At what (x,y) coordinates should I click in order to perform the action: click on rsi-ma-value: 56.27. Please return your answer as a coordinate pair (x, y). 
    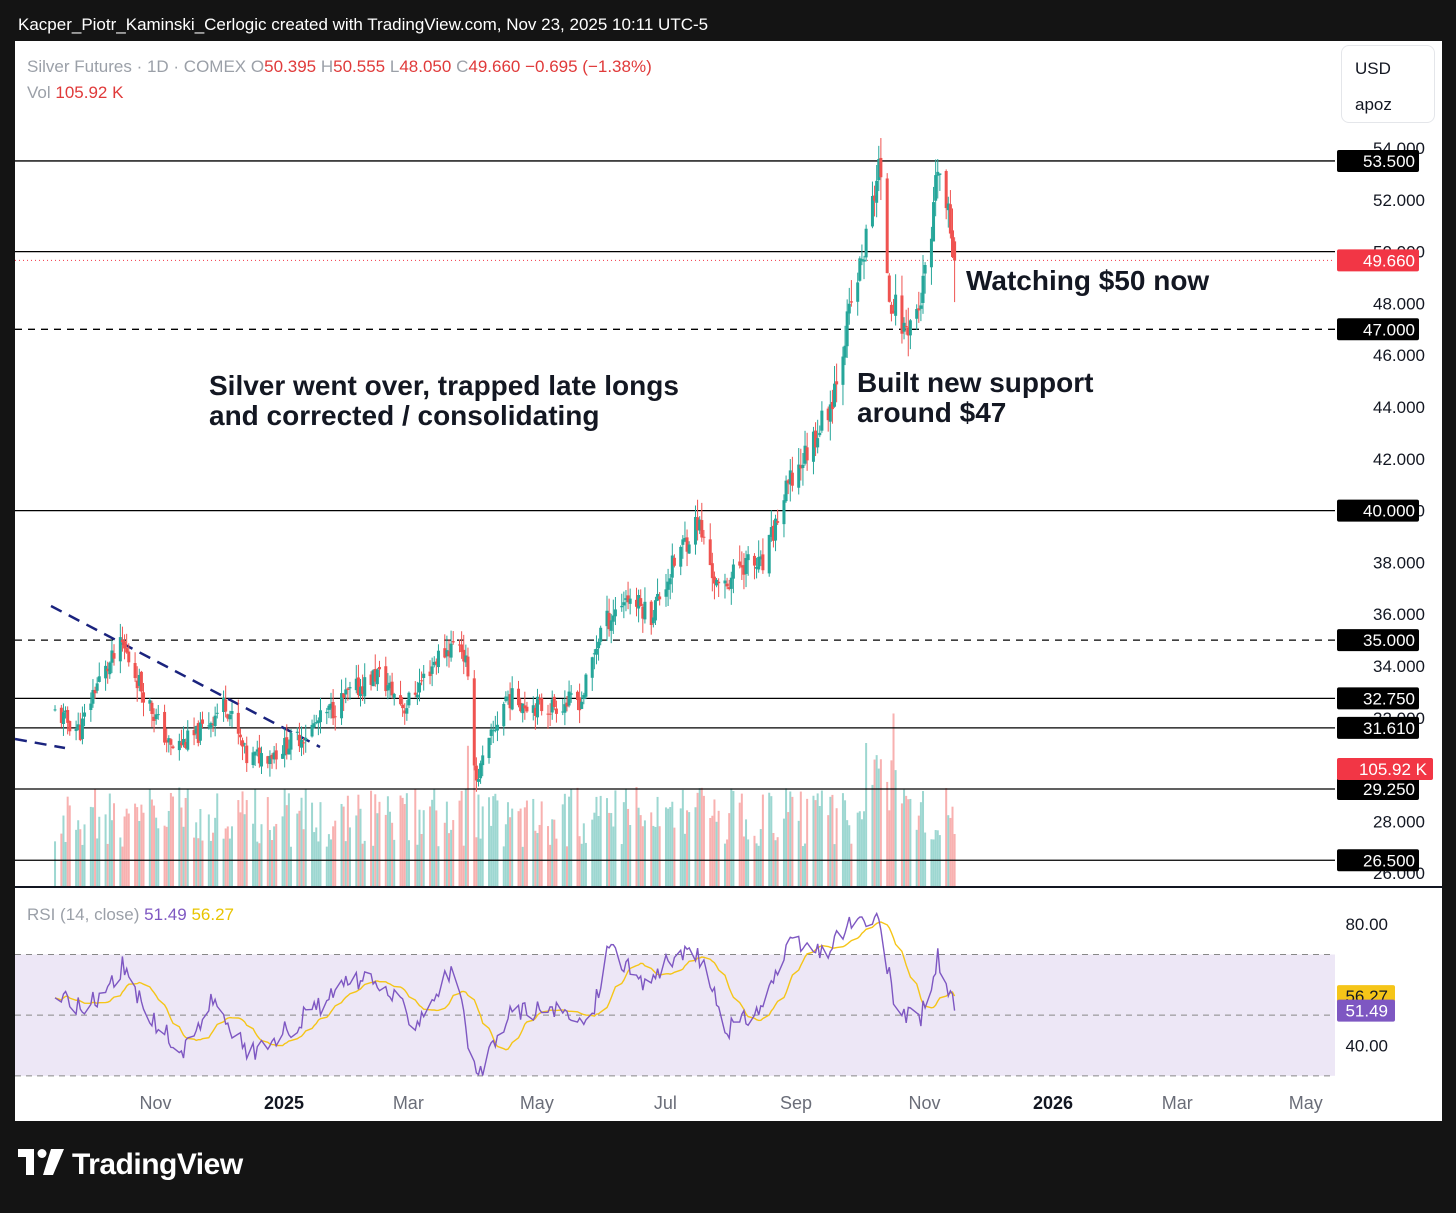
    Looking at the image, I should click on (212, 914).